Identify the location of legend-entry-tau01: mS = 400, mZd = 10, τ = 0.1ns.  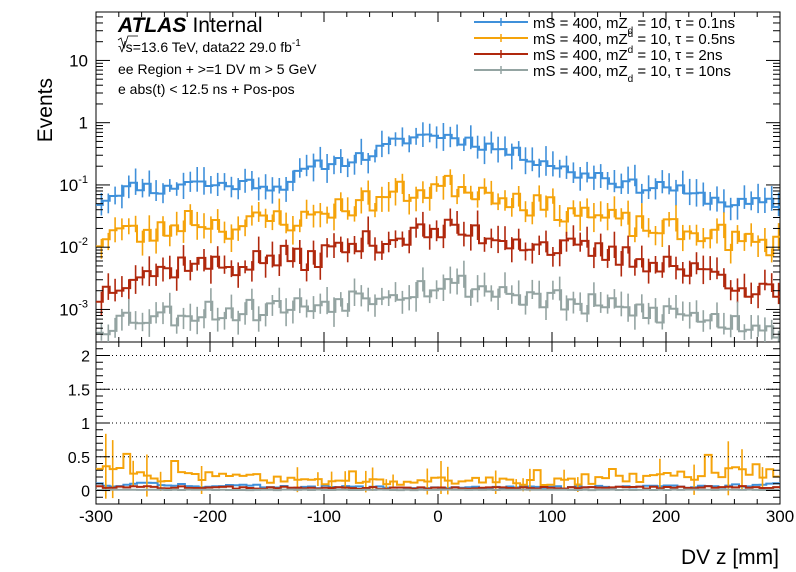
(604, 26).